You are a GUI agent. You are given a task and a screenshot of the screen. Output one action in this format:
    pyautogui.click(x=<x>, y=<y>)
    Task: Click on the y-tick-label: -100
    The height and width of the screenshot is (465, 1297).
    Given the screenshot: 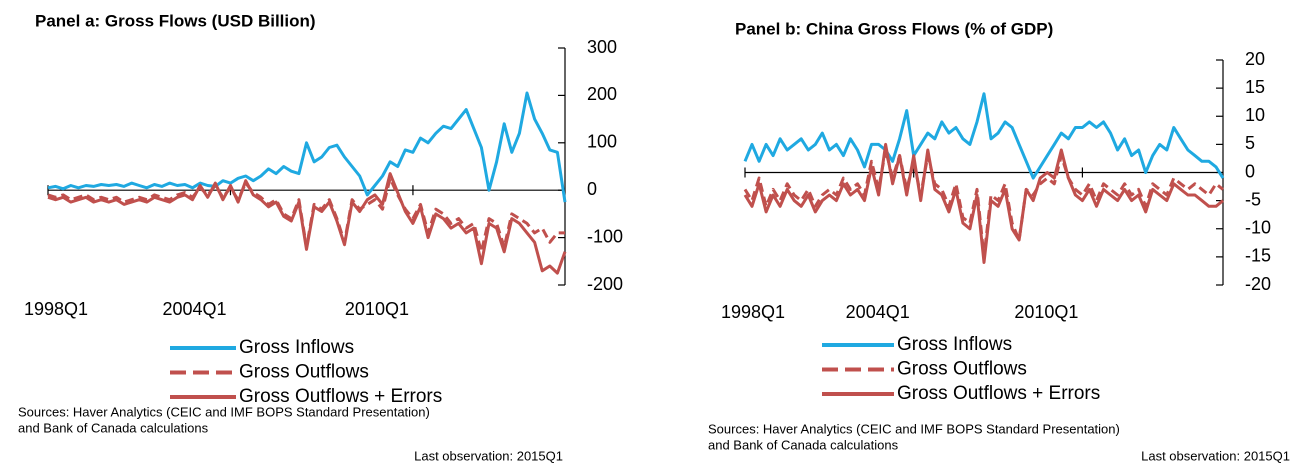 What is the action you would take?
    pyautogui.click(x=605, y=236)
    